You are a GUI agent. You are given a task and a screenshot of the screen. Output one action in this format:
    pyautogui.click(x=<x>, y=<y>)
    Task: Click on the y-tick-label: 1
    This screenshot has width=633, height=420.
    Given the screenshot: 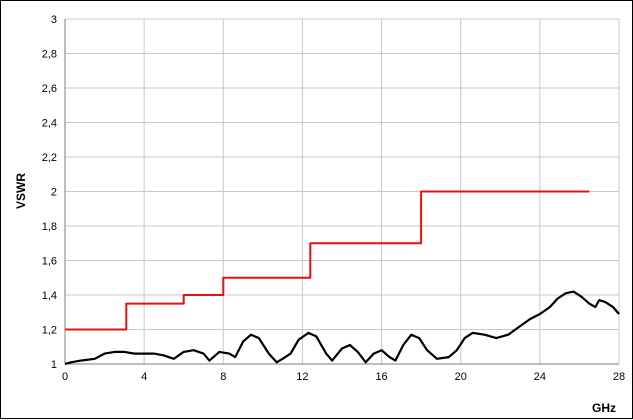 What is the action you would take?
    pyautogui.click(x=54, y=365)
    